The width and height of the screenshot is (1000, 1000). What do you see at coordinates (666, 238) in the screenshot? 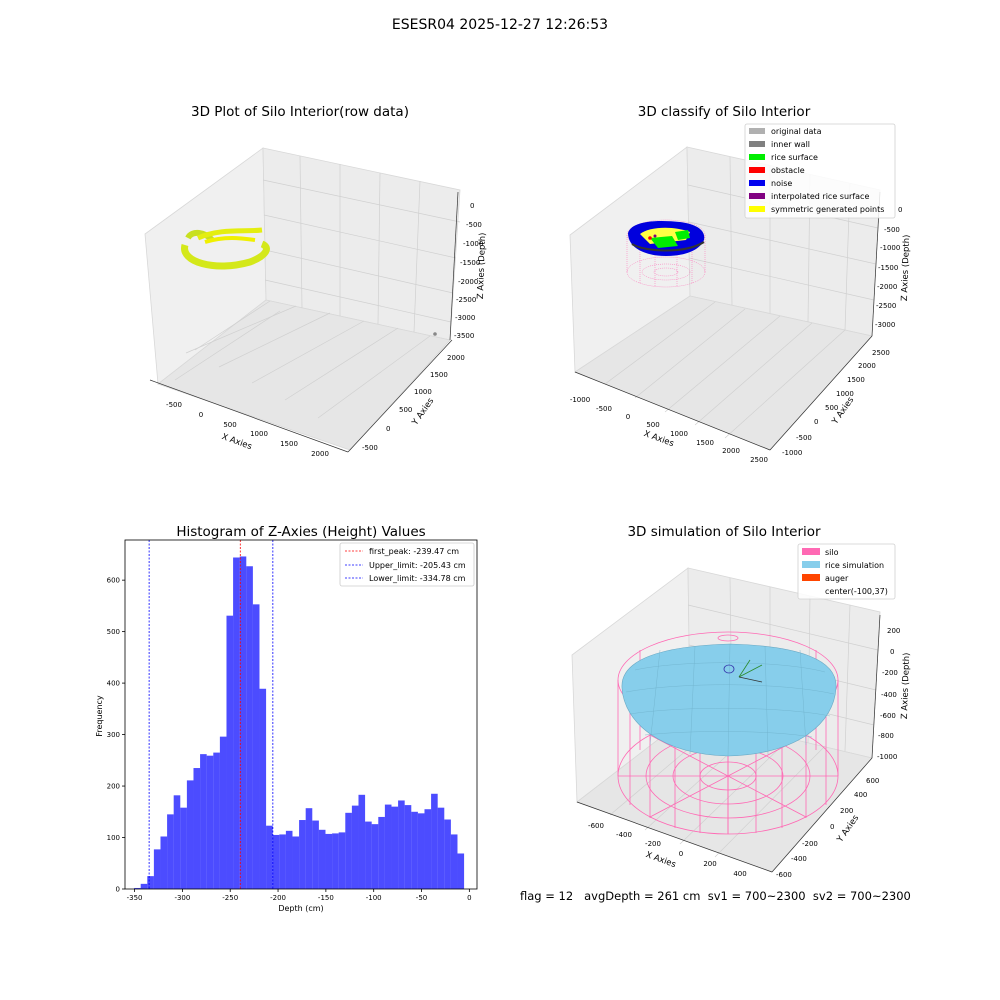
I see `classified-points` at bounding box center [666, 238].